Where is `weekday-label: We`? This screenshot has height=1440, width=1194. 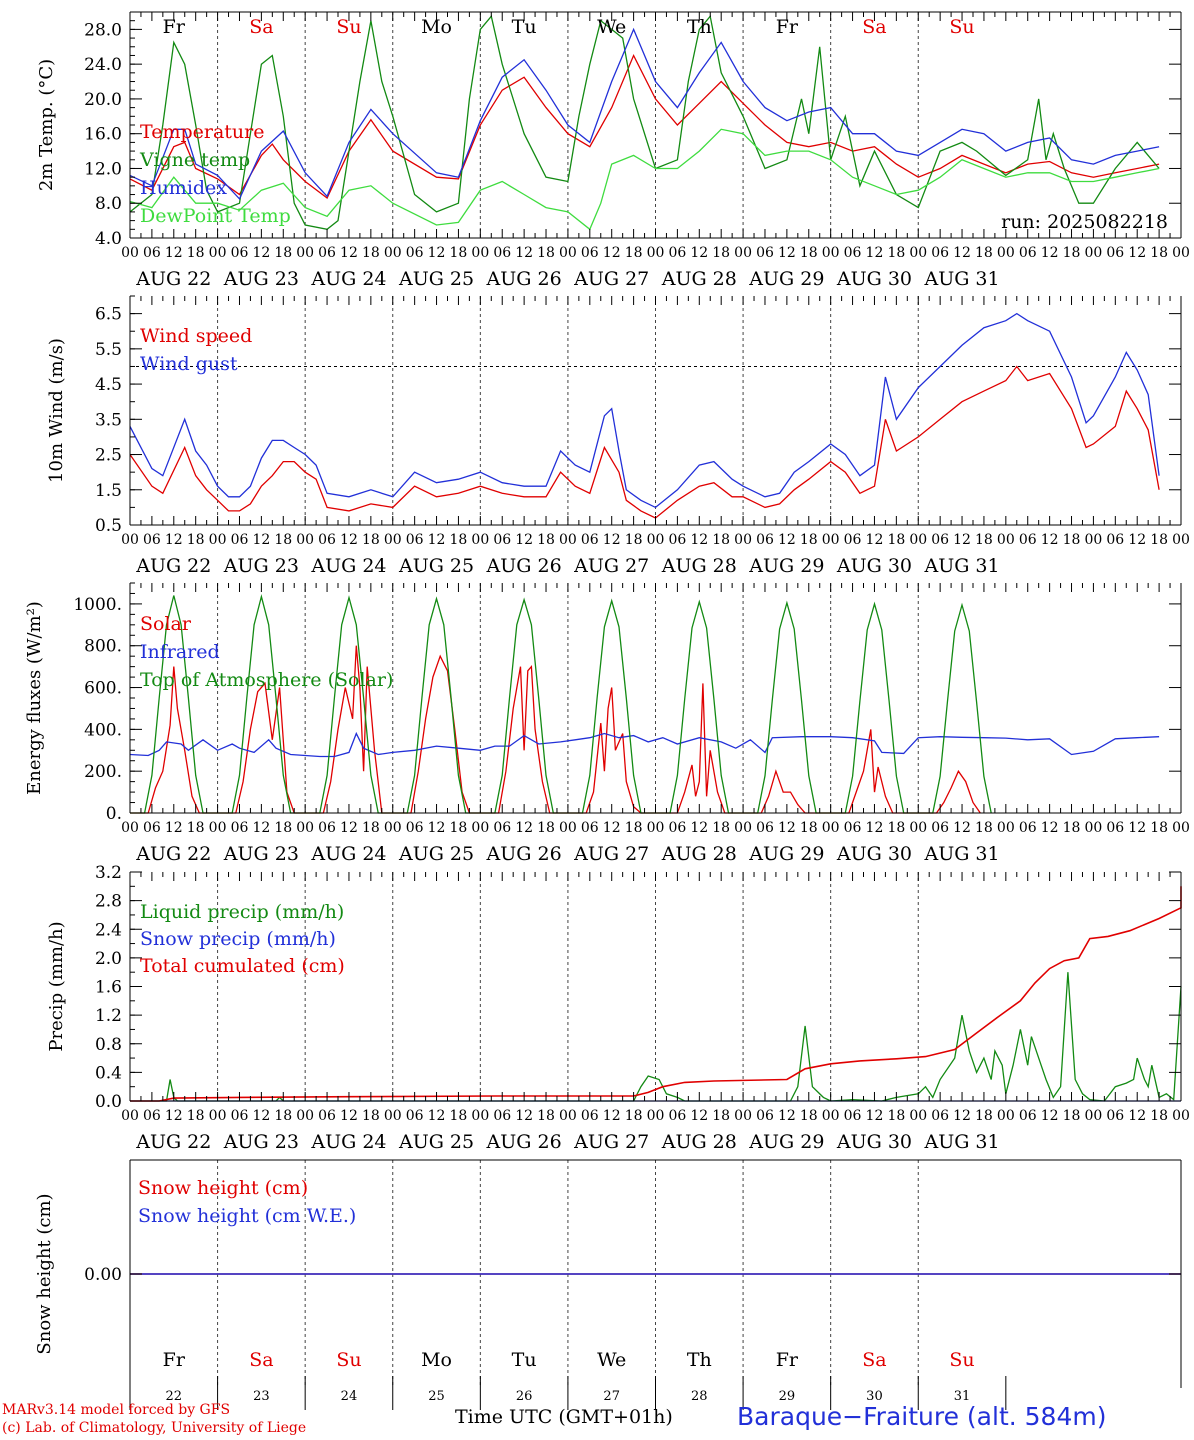 weekday-label: We is located at coordinates (611, 27).